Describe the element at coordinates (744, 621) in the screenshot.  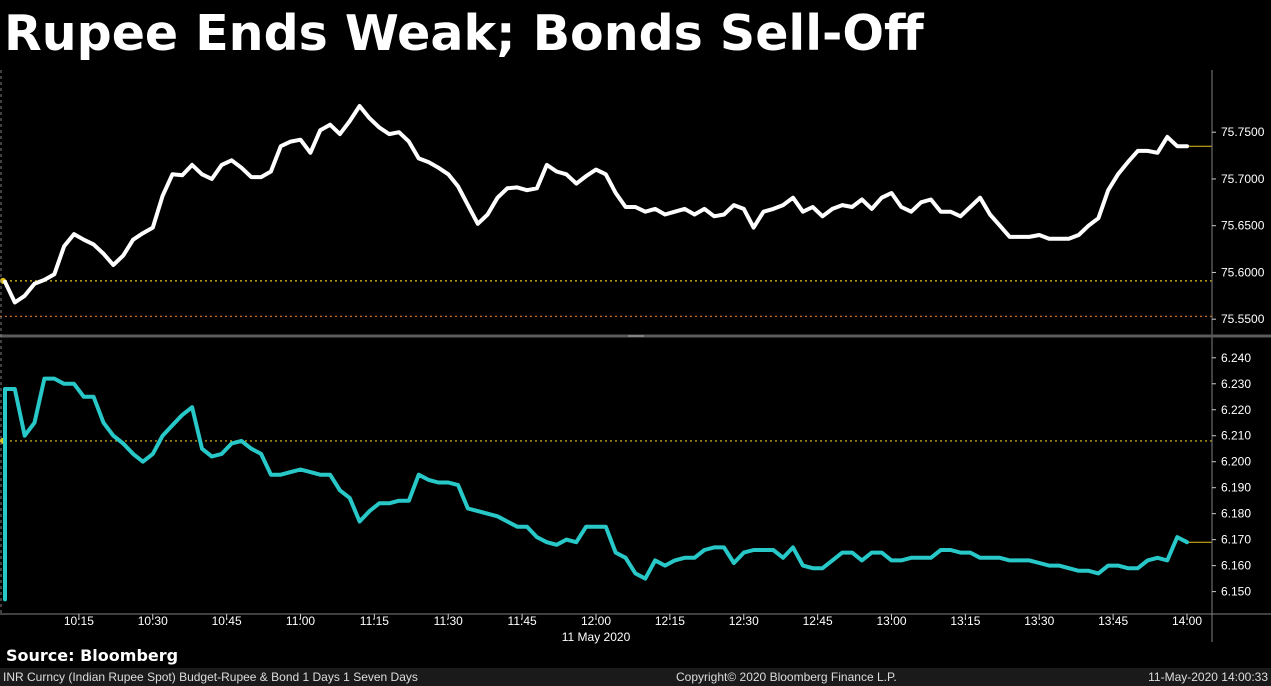
I see `x-tick-label: 12:30` at that location.